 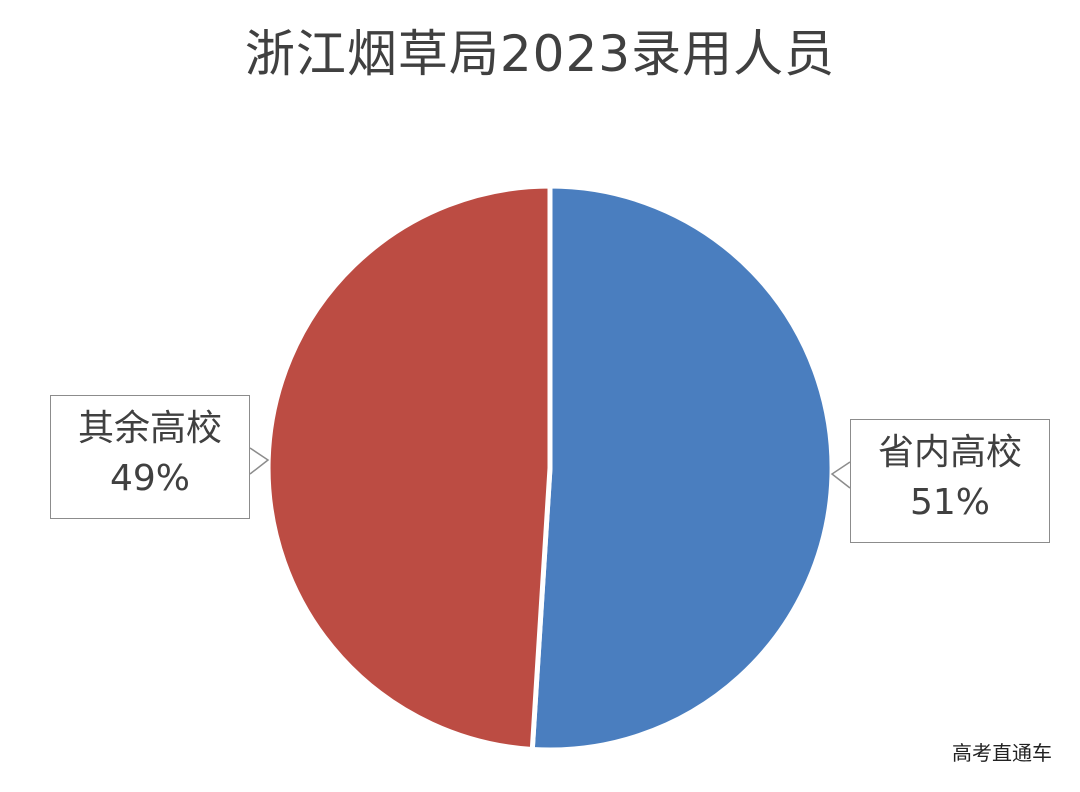 What do you see at coordinates (150, 457) in the screenshot?
I see `data-label-others: 其余高校 49%` at bounding box center [150, 457].